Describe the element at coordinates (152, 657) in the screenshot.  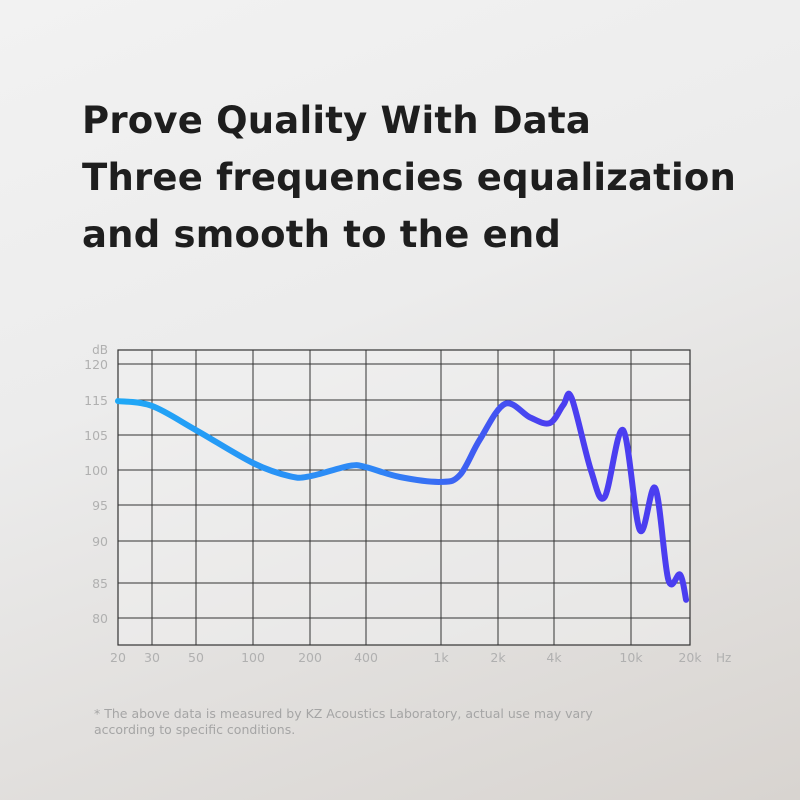
I see `x-tick-label: 30` at that location.